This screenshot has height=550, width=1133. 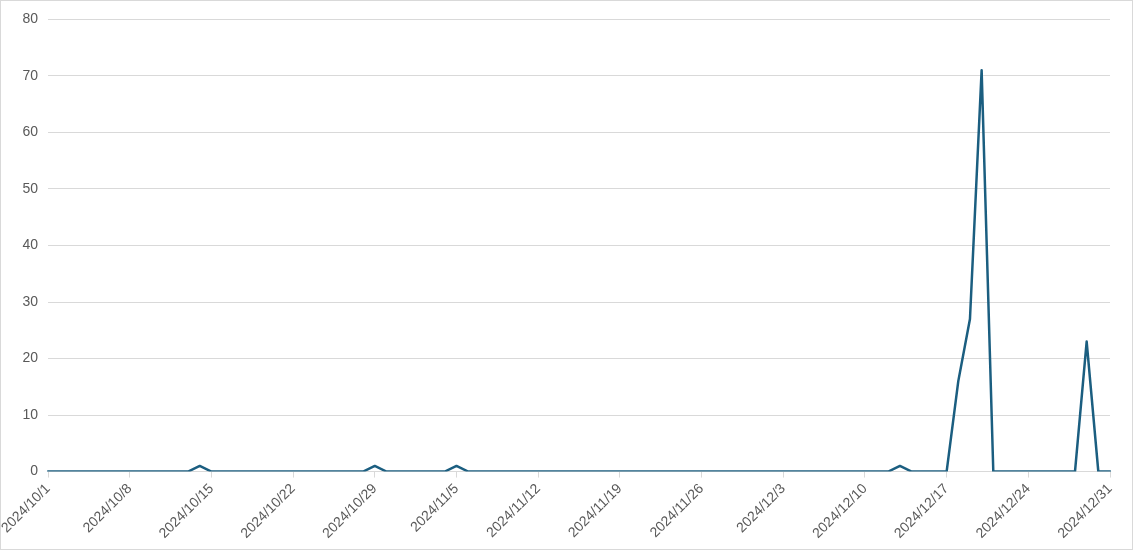 I want to click on y-tick-label: 60, so click(x=30, y=131).